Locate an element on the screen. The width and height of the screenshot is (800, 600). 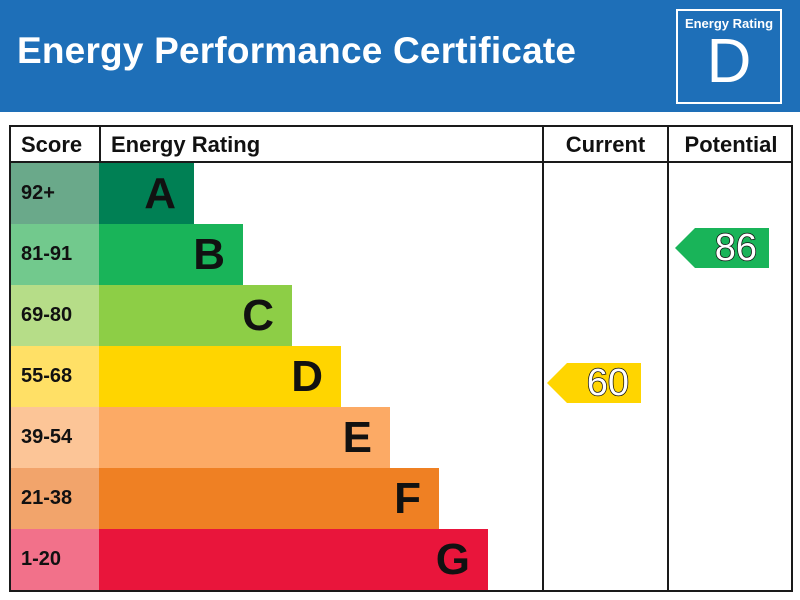
rating-letter: A is located at coordinates (160, 193).